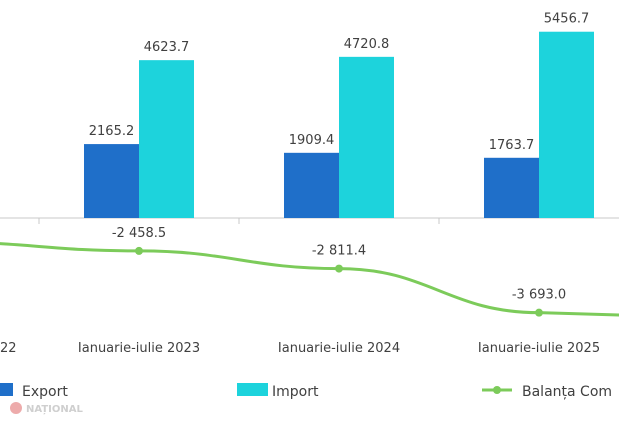  I want to click on legend: Export Import Balanța Com, so click(306, 391).